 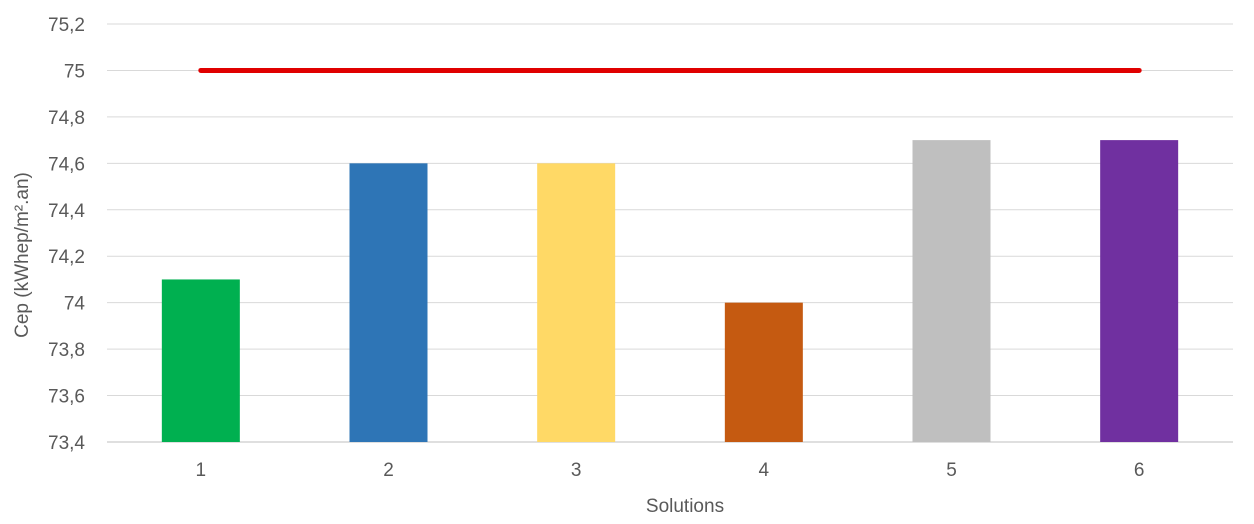 What do you see at coordinates (66, 397) in the screenshot?
I see `y-tick-label: 73,6` at bounding box center [66, 397].